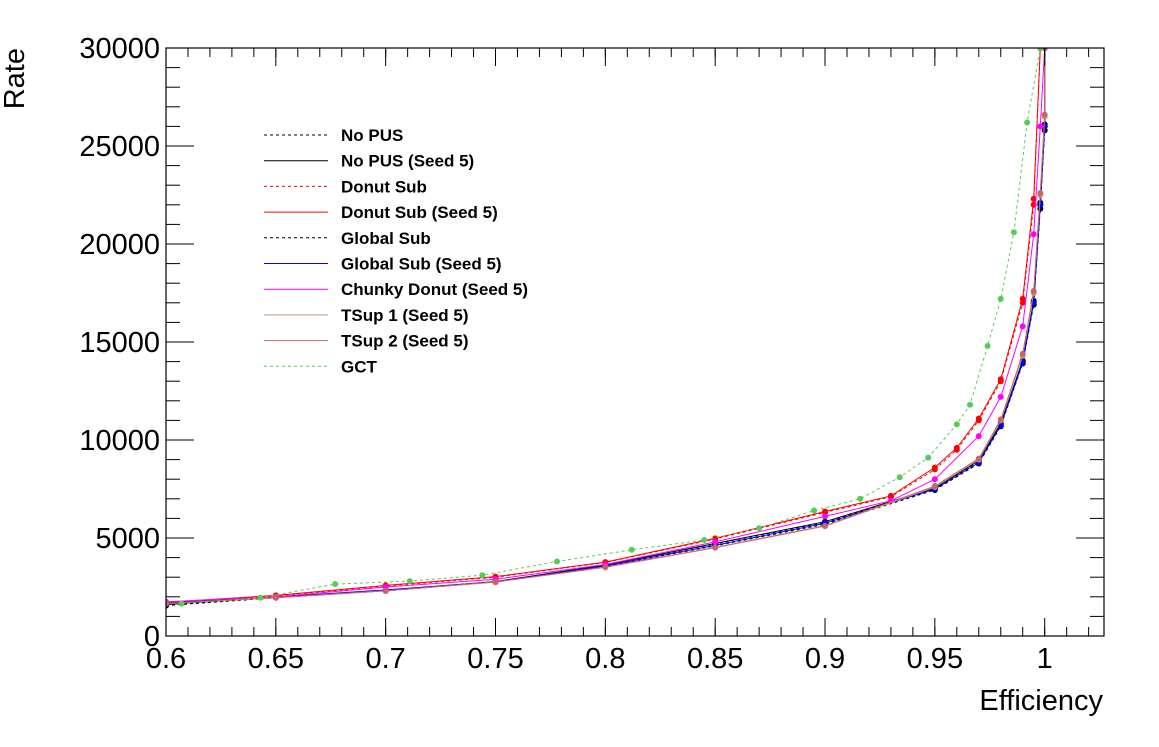 The width and height of the screenshot is (1159, 747). What do you see at coordinates (407, 161) in the screenshot?
I see `legend-label: No PUS (Seed 5)` at bounding box center [407, 161].